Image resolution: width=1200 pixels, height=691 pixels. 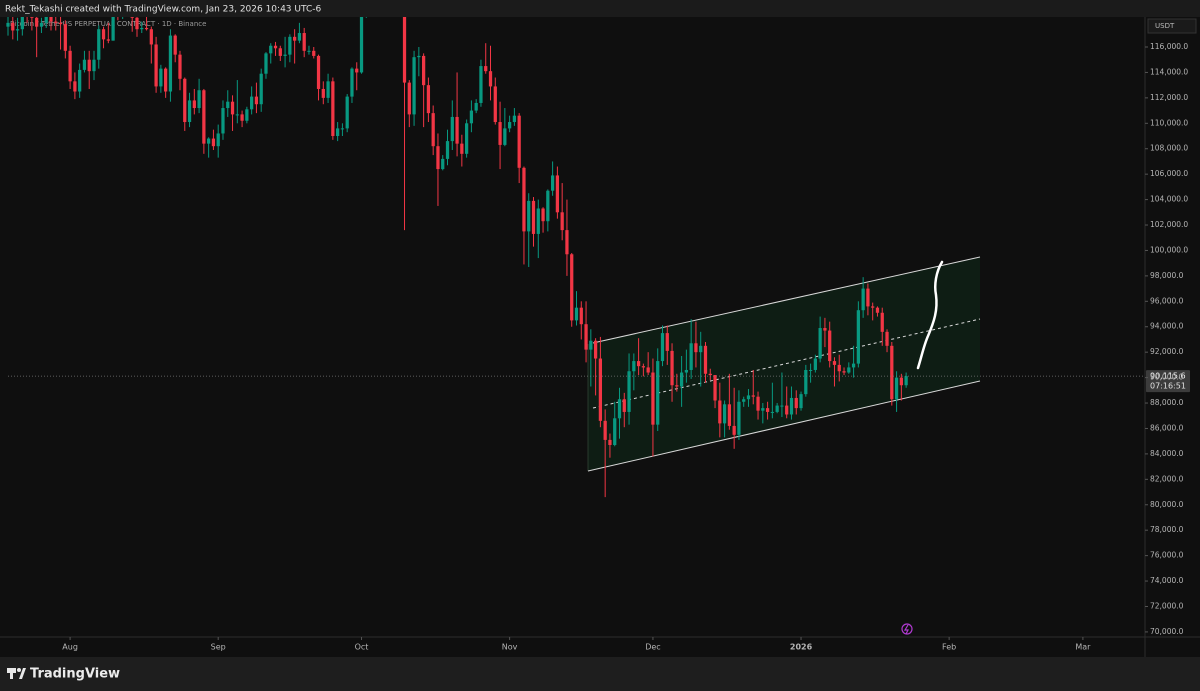 What do you see at coordinates (1168, 386) in the screenshot?
I see `countdown: 07:16:51` at bounding box center [1168, 386].